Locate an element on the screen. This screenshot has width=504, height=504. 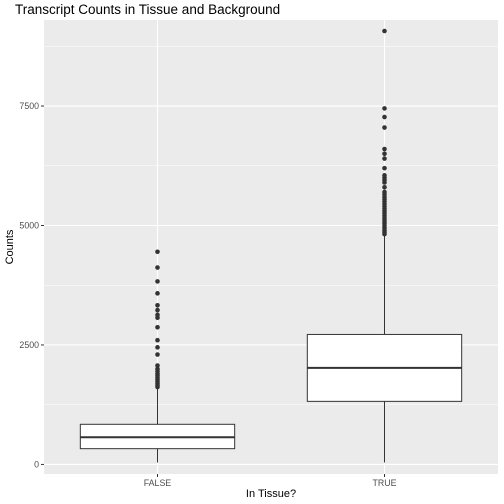
y-axis: 0 2500 5000 7500 is located at coordinates (31, 285).